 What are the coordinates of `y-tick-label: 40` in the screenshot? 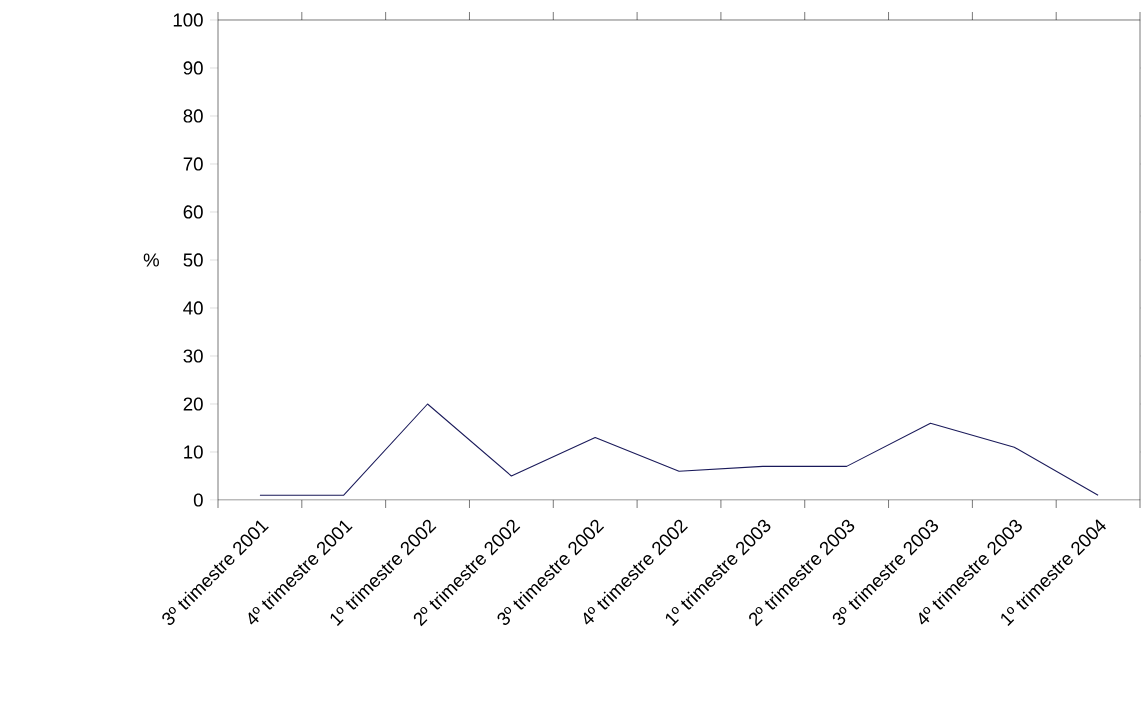 It's located at (193, 308).